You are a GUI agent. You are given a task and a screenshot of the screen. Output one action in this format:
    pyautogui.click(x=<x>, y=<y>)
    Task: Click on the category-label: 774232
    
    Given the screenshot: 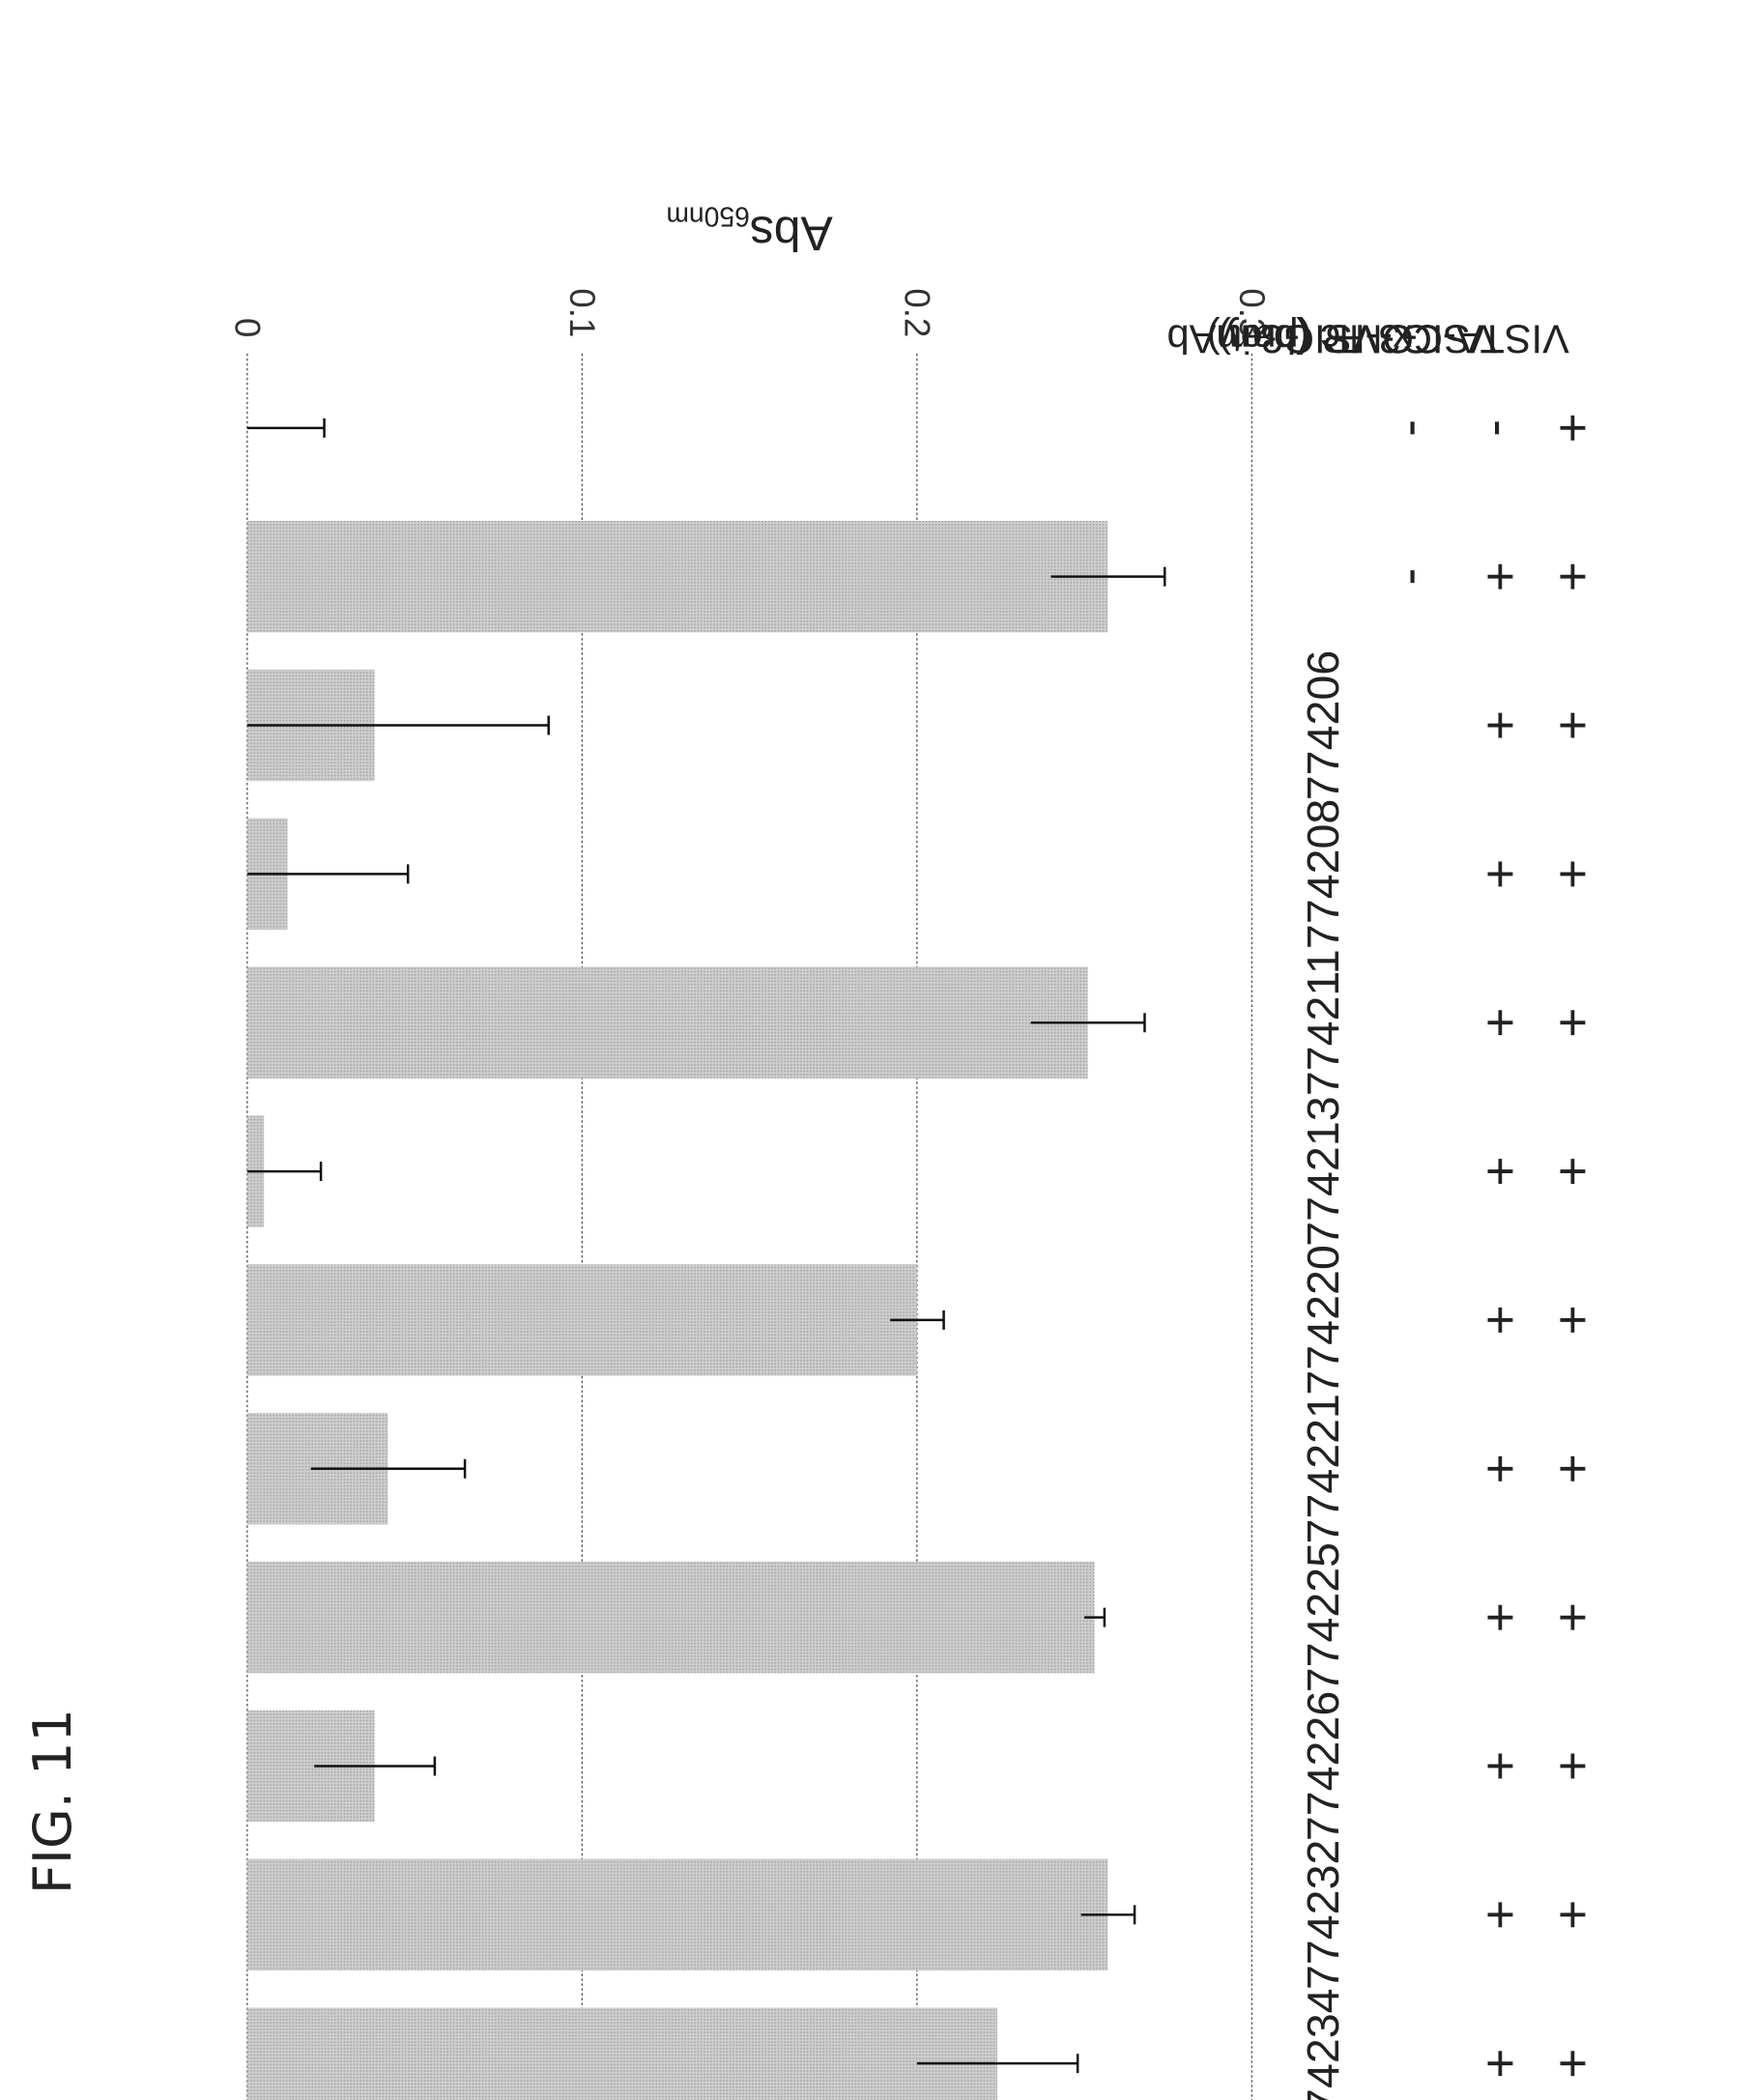 What is the action you would take?
    pyautogui.click(x=1323, y=1915)
    